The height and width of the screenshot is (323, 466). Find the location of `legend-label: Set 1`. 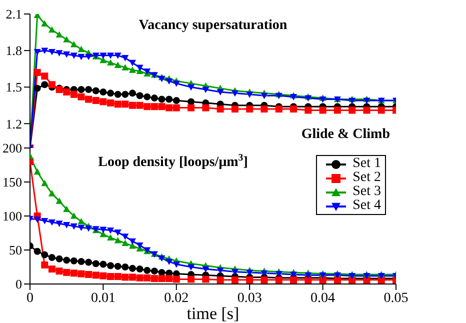

legend-label: Set 1 is located at coordinates (366, 163).